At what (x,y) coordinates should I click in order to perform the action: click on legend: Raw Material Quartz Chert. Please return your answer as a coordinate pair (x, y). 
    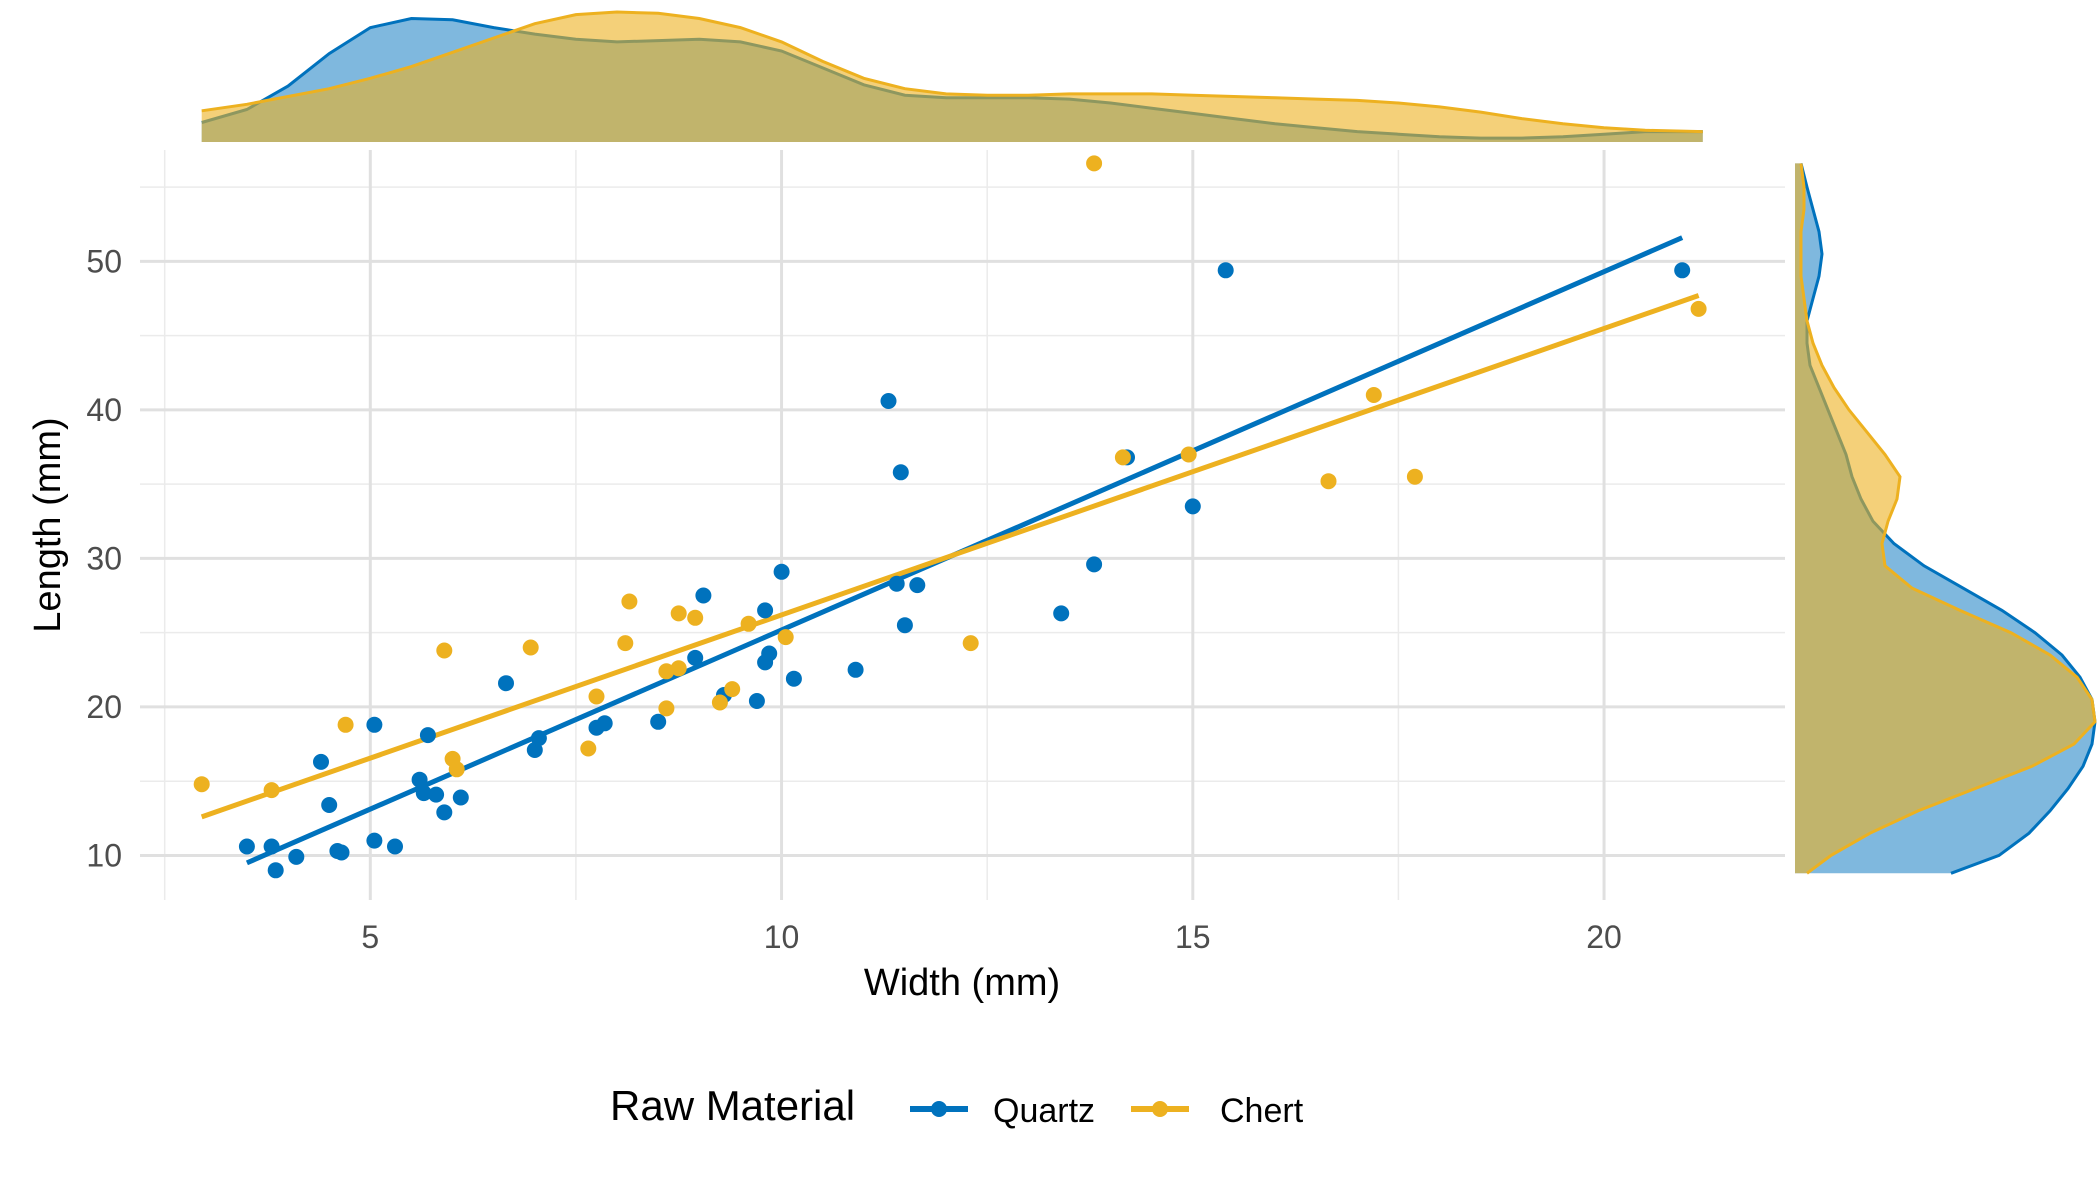
    Looking at the image, I should click on (957, 1106).